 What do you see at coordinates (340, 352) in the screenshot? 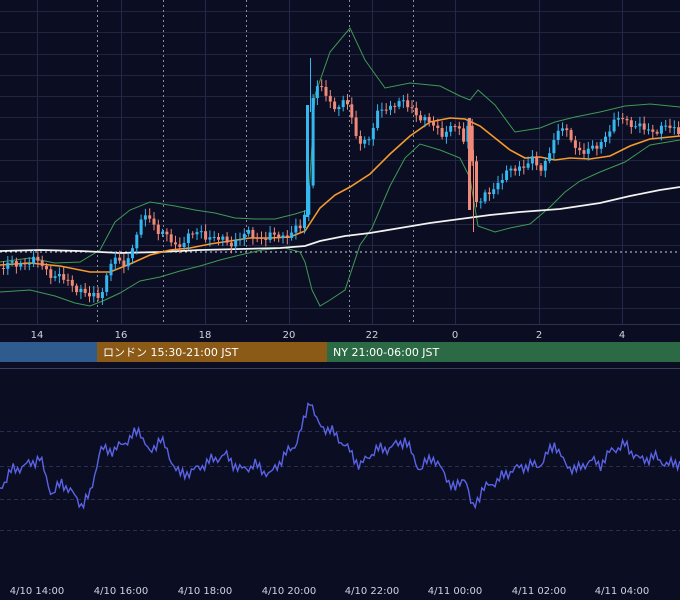
I see `session-bar: ロンドン 15:30-21:00 JST NY 21:00-06:00 JST` at bounding box center [340, 352].